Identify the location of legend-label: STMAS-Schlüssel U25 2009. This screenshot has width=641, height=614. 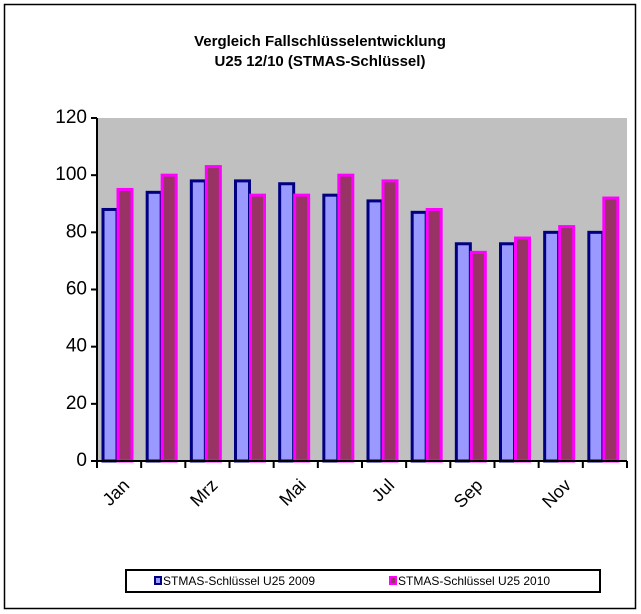
(239, 581).